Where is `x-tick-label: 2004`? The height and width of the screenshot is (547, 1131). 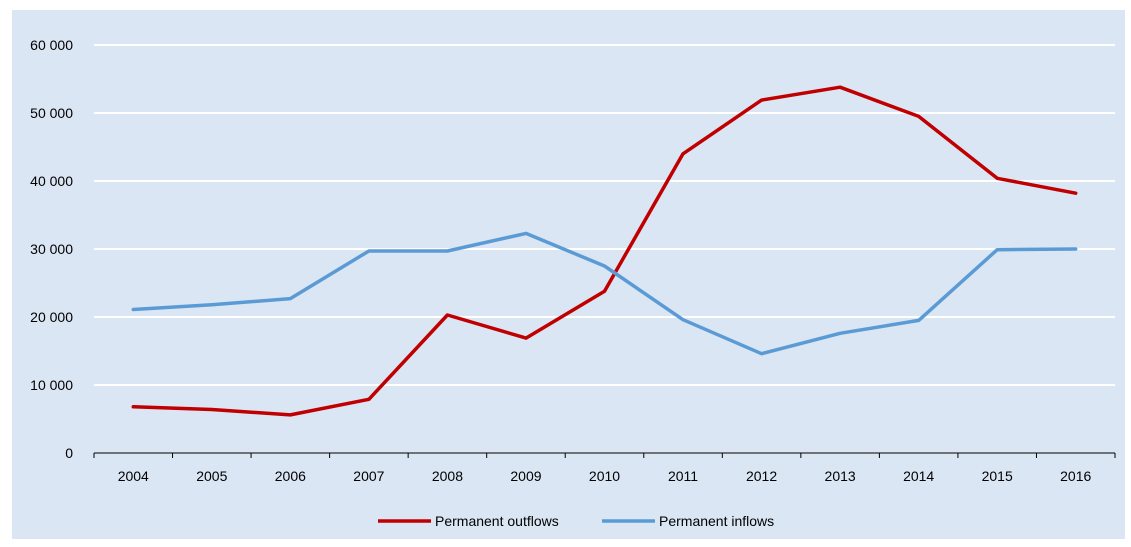 x-tick-label: 2004 is located at coordinates (133, 476).